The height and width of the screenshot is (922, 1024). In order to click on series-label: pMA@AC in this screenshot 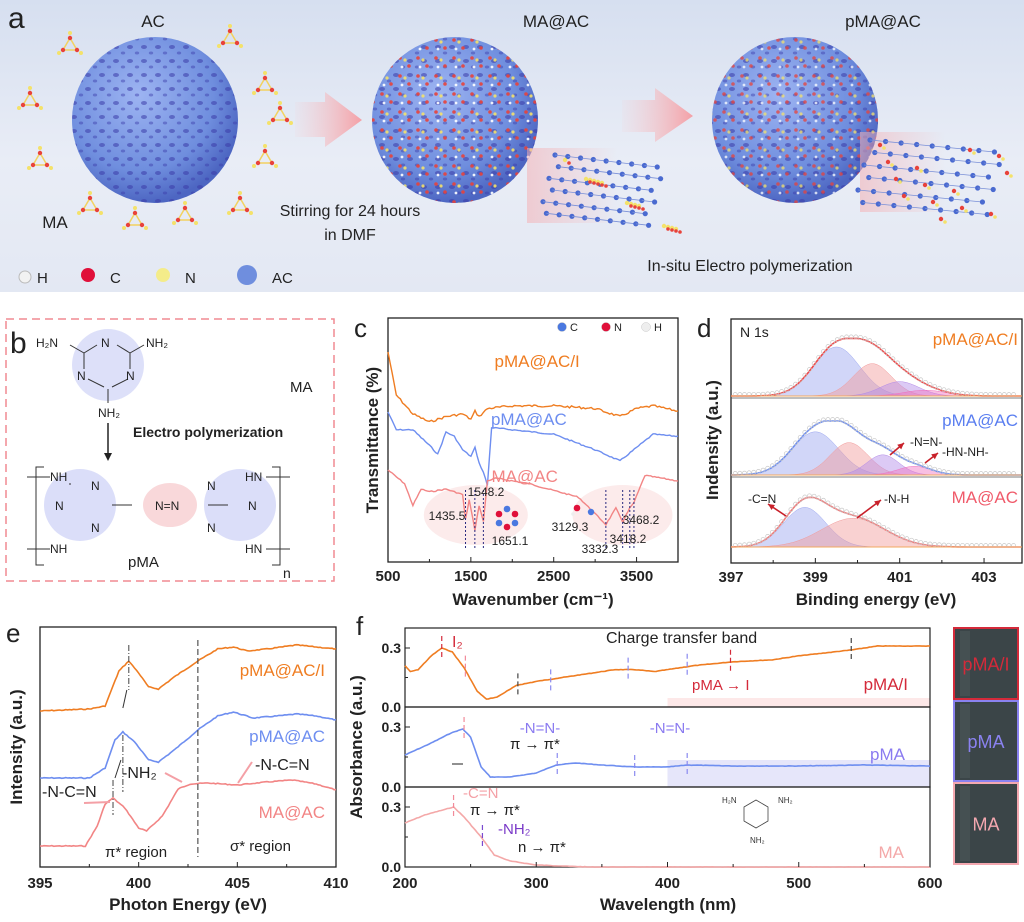, I will do `click(980, 420)`.